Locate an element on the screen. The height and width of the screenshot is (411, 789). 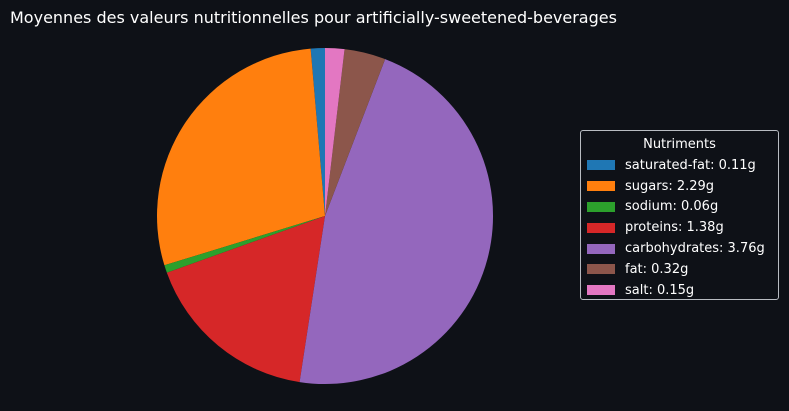
pie-slice-fat is located at coordinates (355, 132).